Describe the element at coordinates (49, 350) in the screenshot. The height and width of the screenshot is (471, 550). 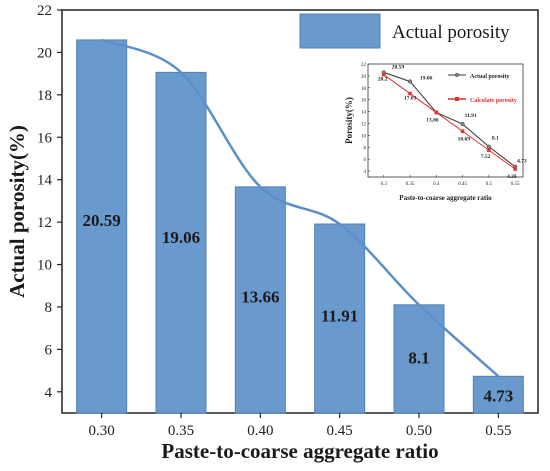
I see `y-tick-label: 6` at that location.